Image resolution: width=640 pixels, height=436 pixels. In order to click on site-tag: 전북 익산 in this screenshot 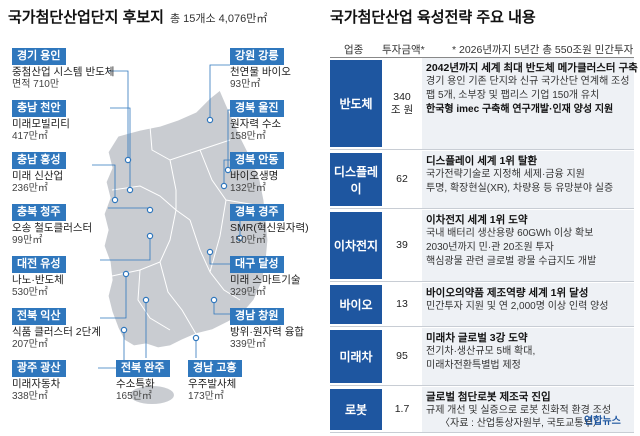, I will do `click(39, 316)`.